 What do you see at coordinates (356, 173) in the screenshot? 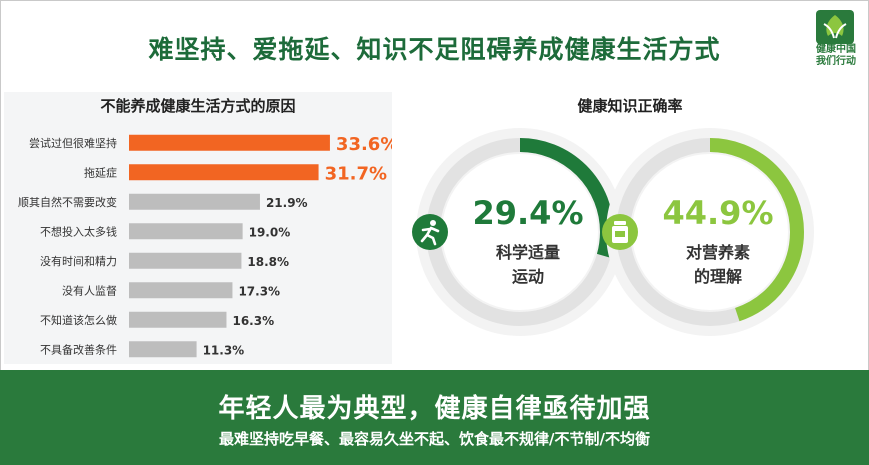
I see `bar-value-label: 31.7%` at bounding box center [356, 173].